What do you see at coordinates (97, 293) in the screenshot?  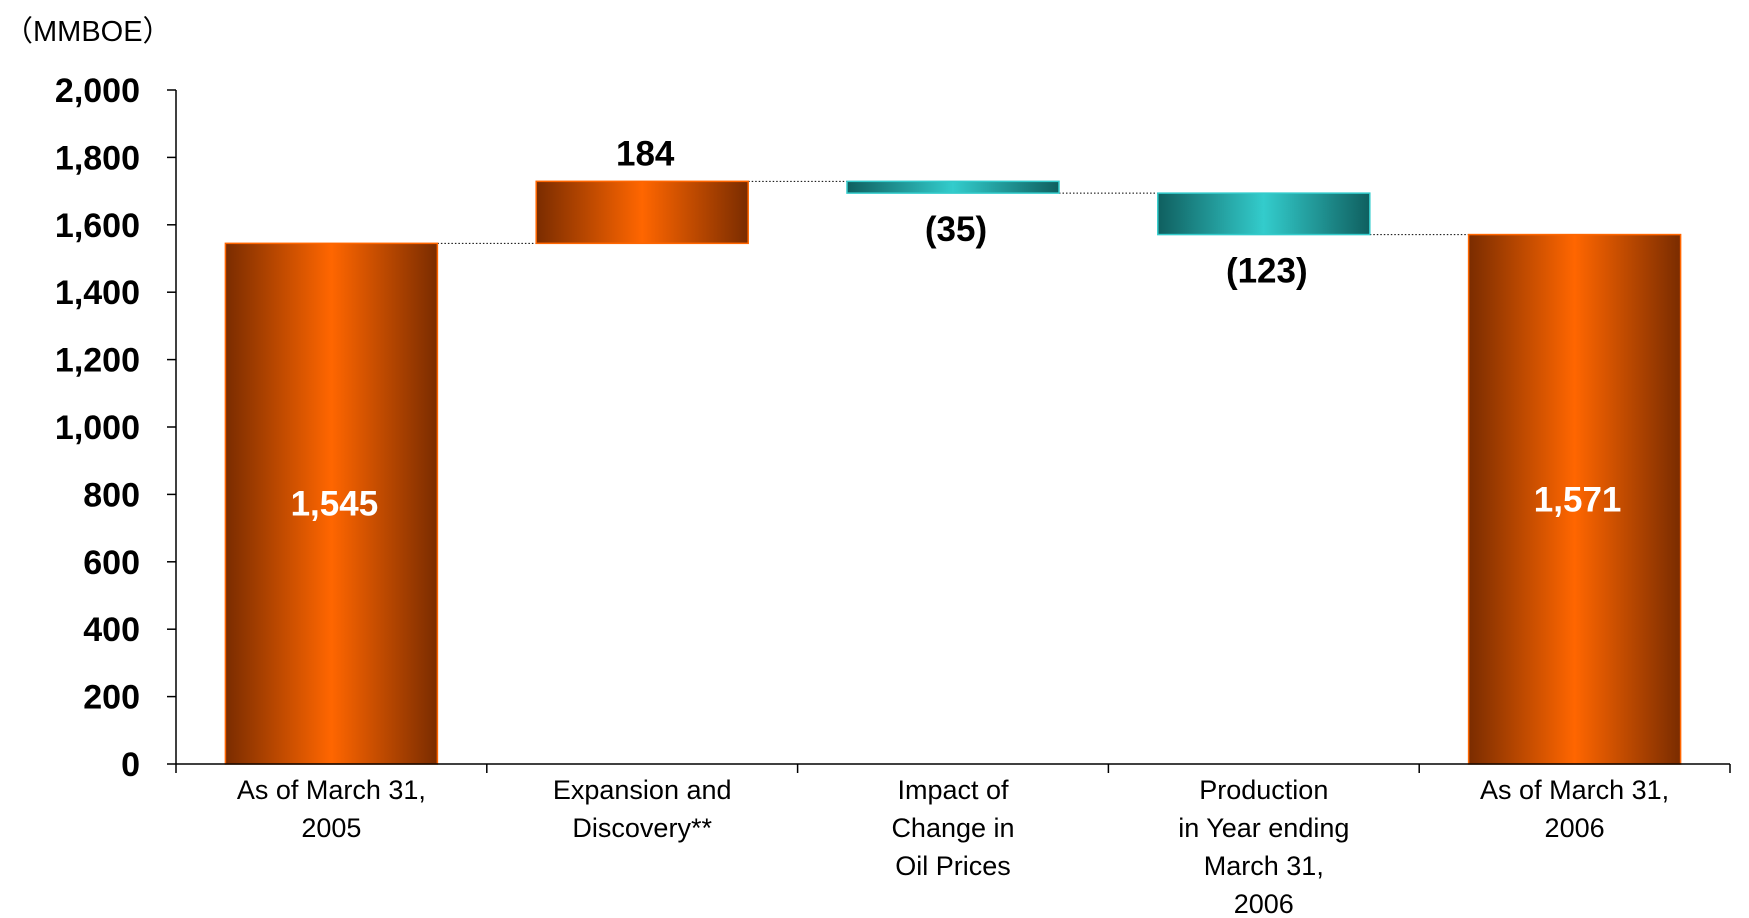 I see `y-tick-label: 1,400` at bounding box center [97, 293].